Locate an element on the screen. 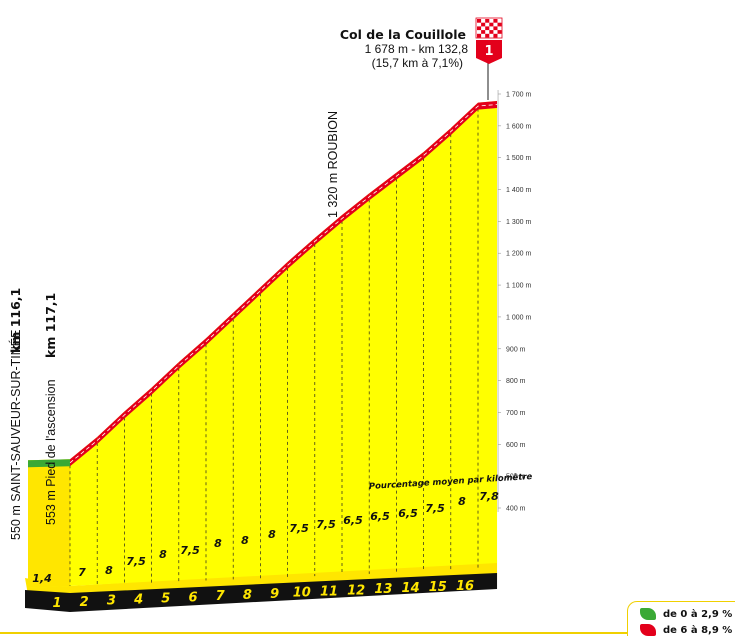 This screenshot has width=735, height=637. start-point-km: km 116,1 is located at coordinates (15, 320).